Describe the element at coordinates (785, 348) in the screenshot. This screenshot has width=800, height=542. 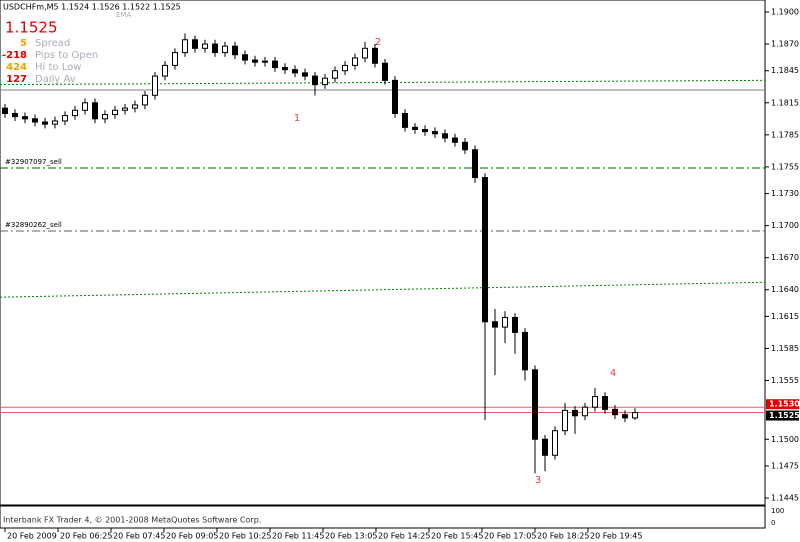
I see `y-tick-label: 1.1585` at that location.